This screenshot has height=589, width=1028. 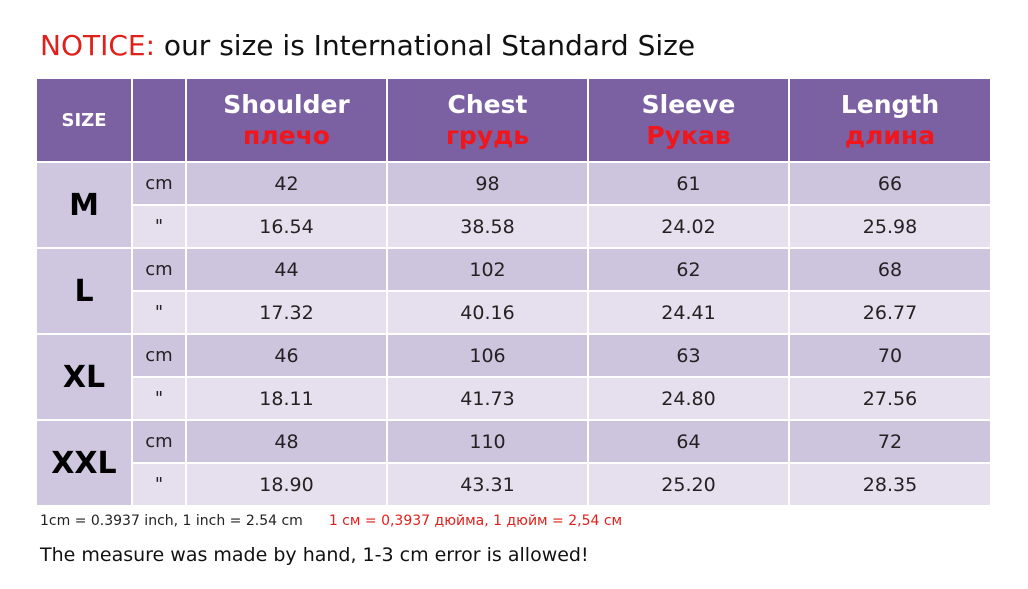 I want to click on size-label: M, so click(x=84, y=205).